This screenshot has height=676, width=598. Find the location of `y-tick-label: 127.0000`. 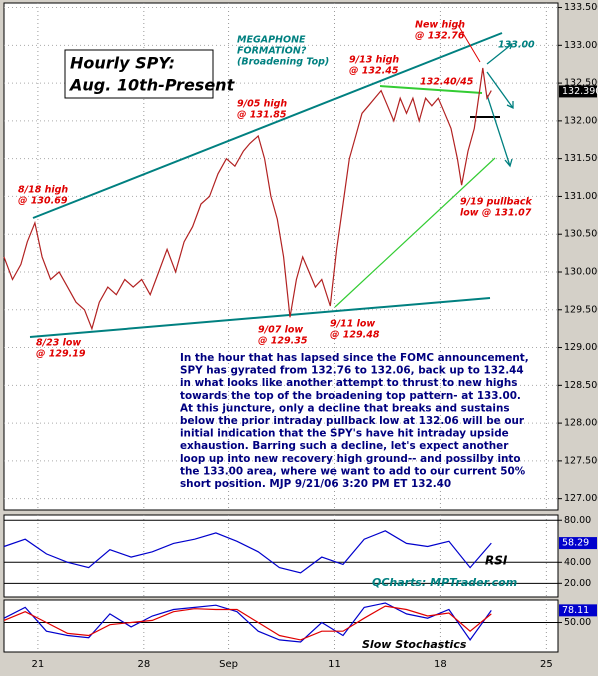

y-tick-label: 127.0000 is located at coordinates (581, 498).